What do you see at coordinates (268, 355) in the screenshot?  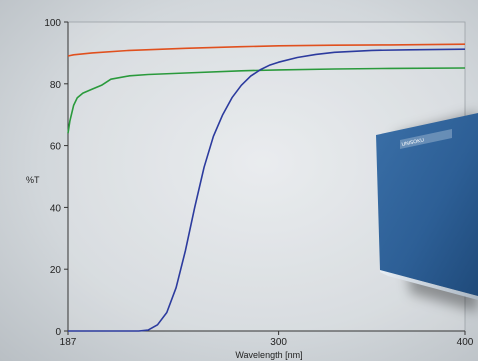 I see `x-axis-label: Wavelength [nm]` at bounding box center [268, 355].